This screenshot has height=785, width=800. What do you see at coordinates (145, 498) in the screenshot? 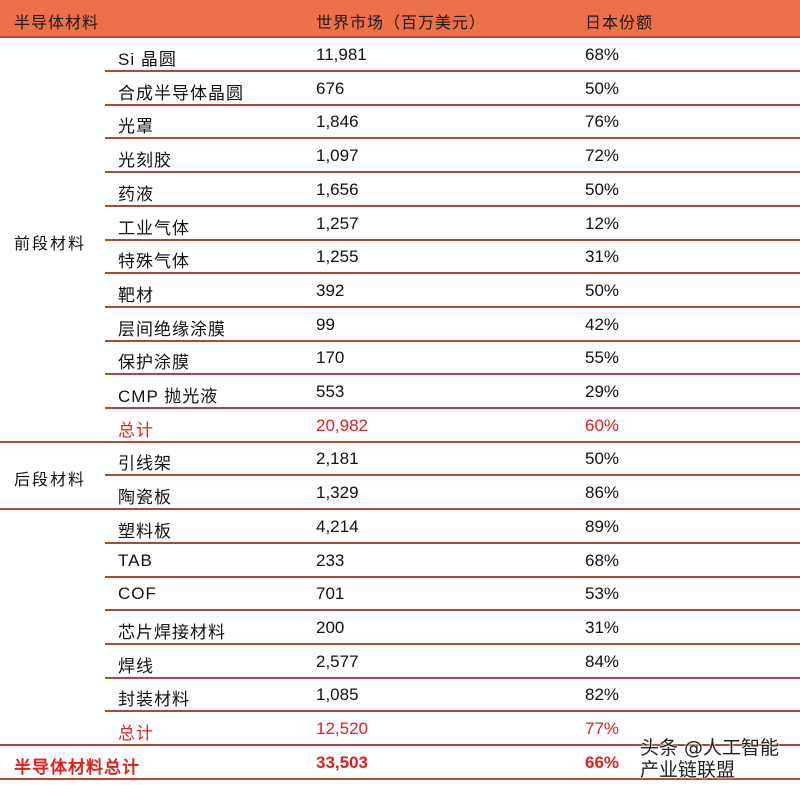
I see `material-name: 陶瓷板` at bounding box center [145, 498].